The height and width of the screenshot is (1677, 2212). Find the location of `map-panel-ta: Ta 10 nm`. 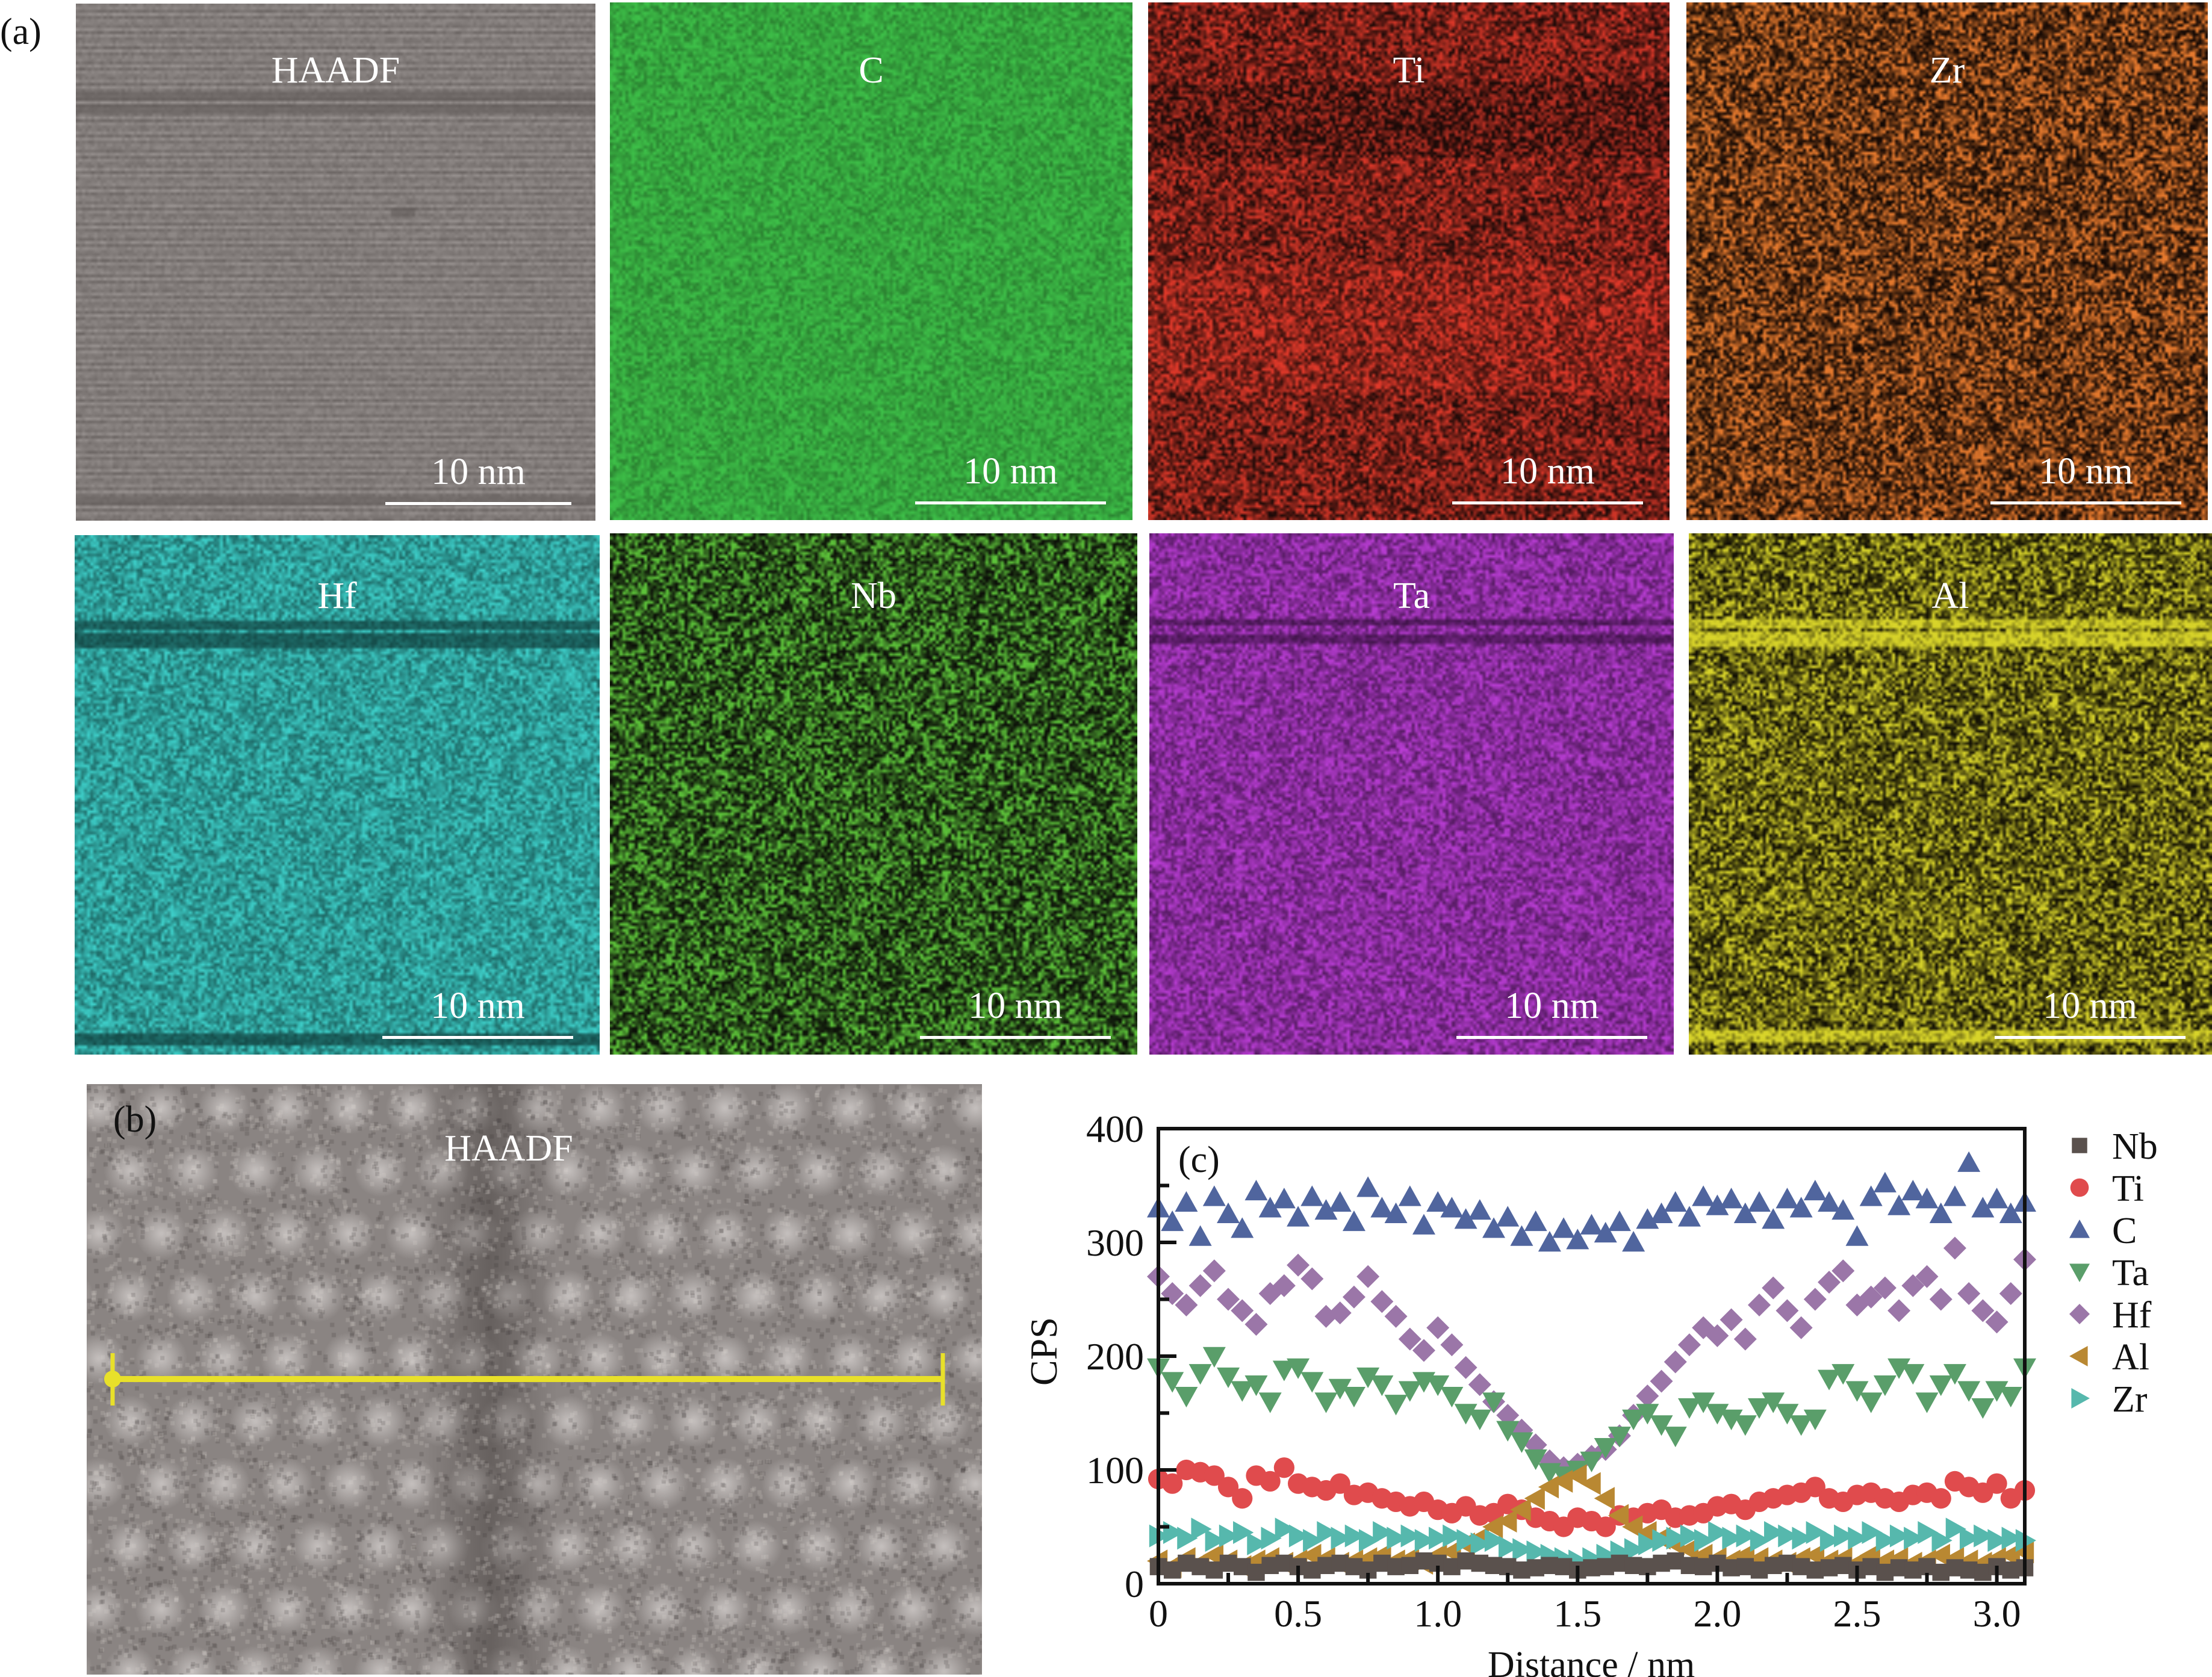

map-panel-ta: Ta 10 nm is located at coordinates (1411, 794).